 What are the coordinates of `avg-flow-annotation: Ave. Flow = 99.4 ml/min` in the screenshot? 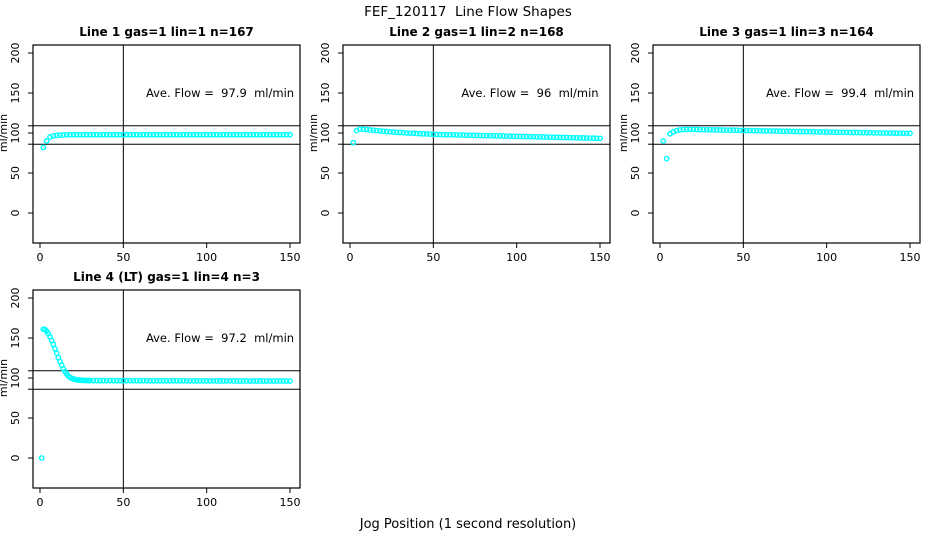 It's located at (840, 93).